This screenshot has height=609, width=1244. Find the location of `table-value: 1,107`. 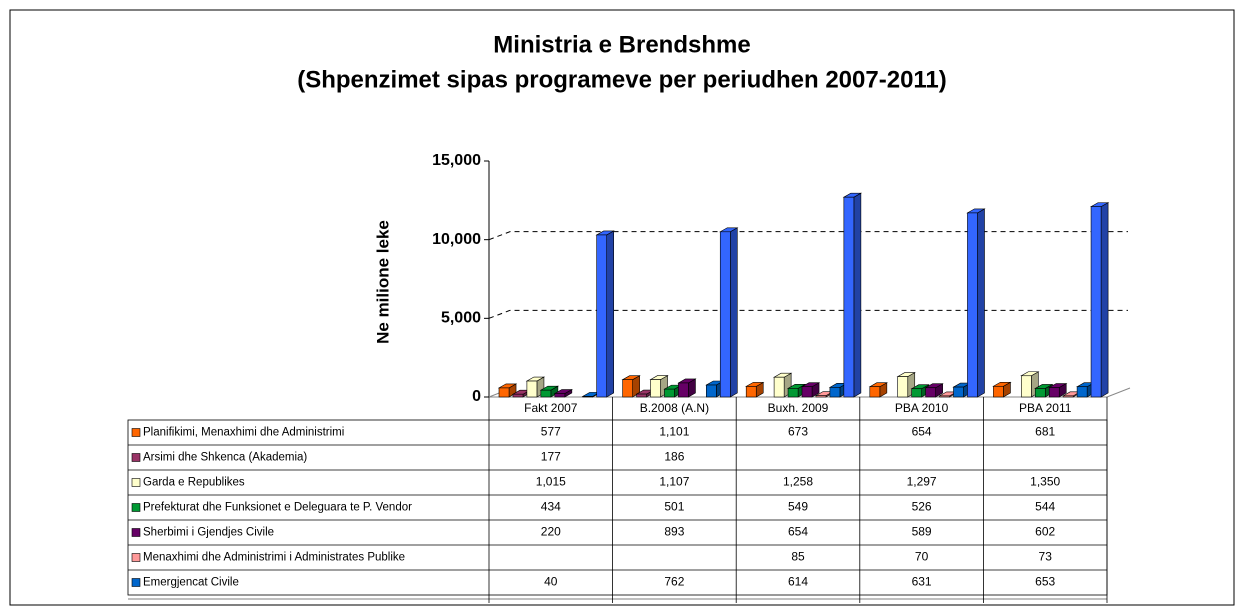

table-value: 1,107 is located at coordinates (674, 482).